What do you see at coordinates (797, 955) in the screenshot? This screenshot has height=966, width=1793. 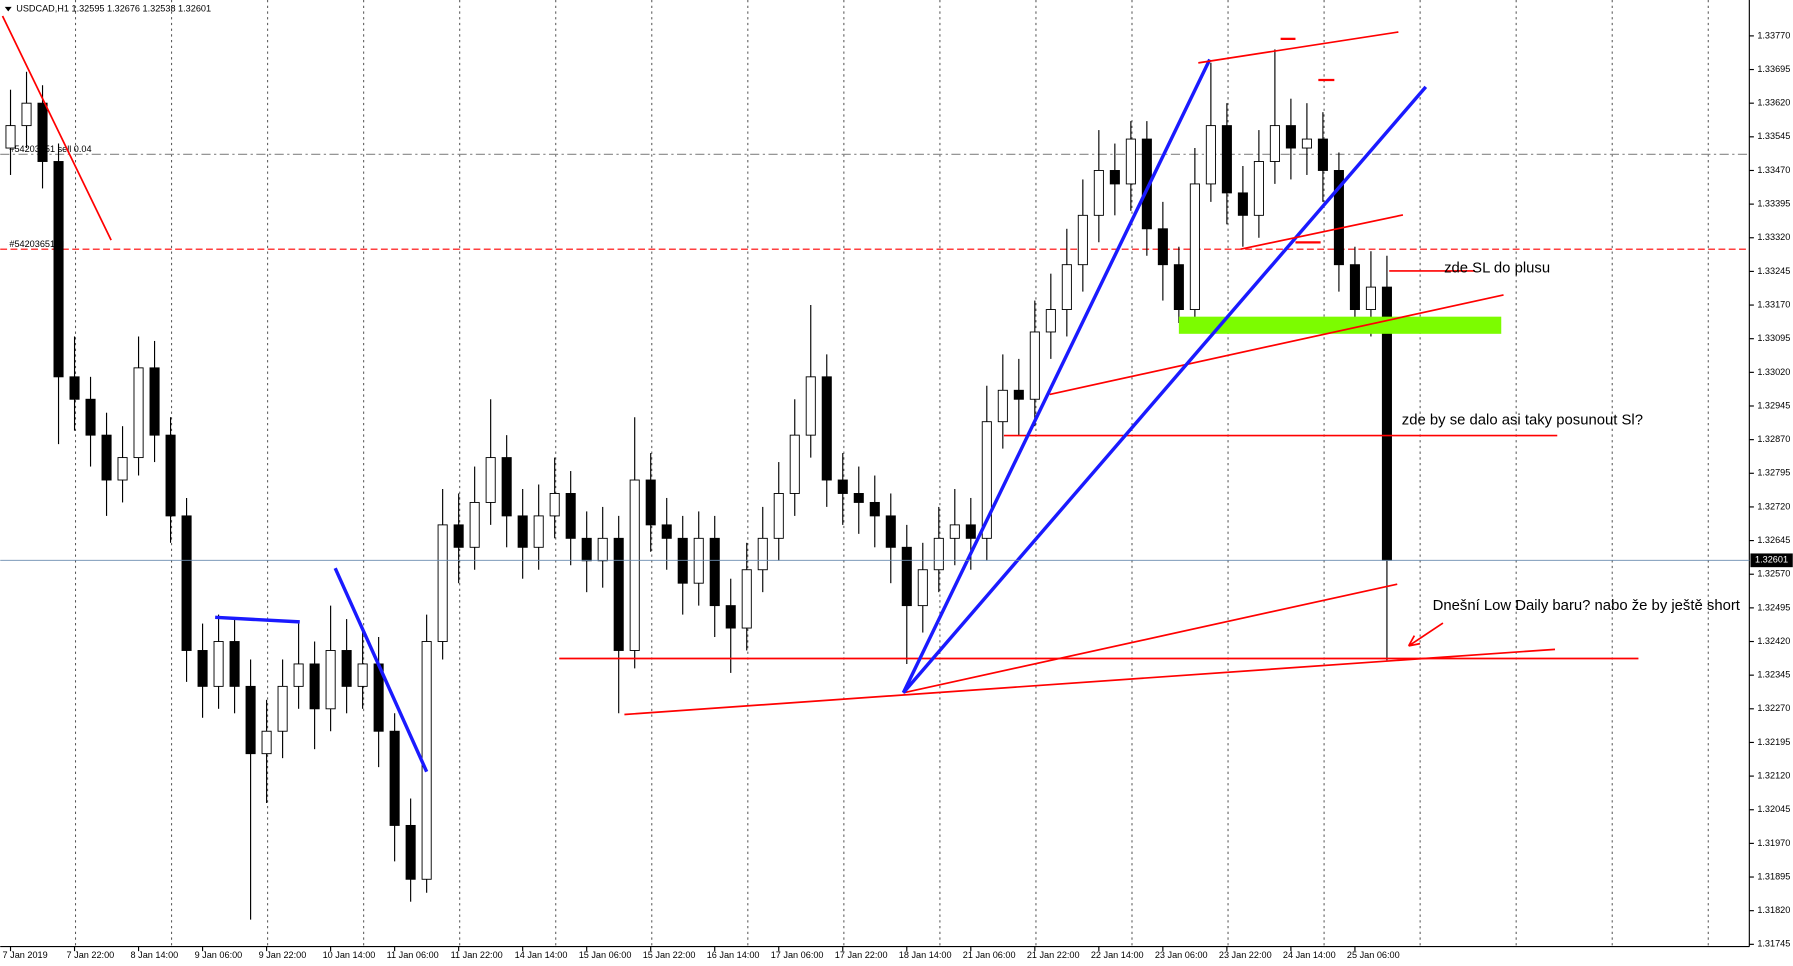 I see `x-tick-label: 17 Jan 06:00` at bounding box center [797, 955].